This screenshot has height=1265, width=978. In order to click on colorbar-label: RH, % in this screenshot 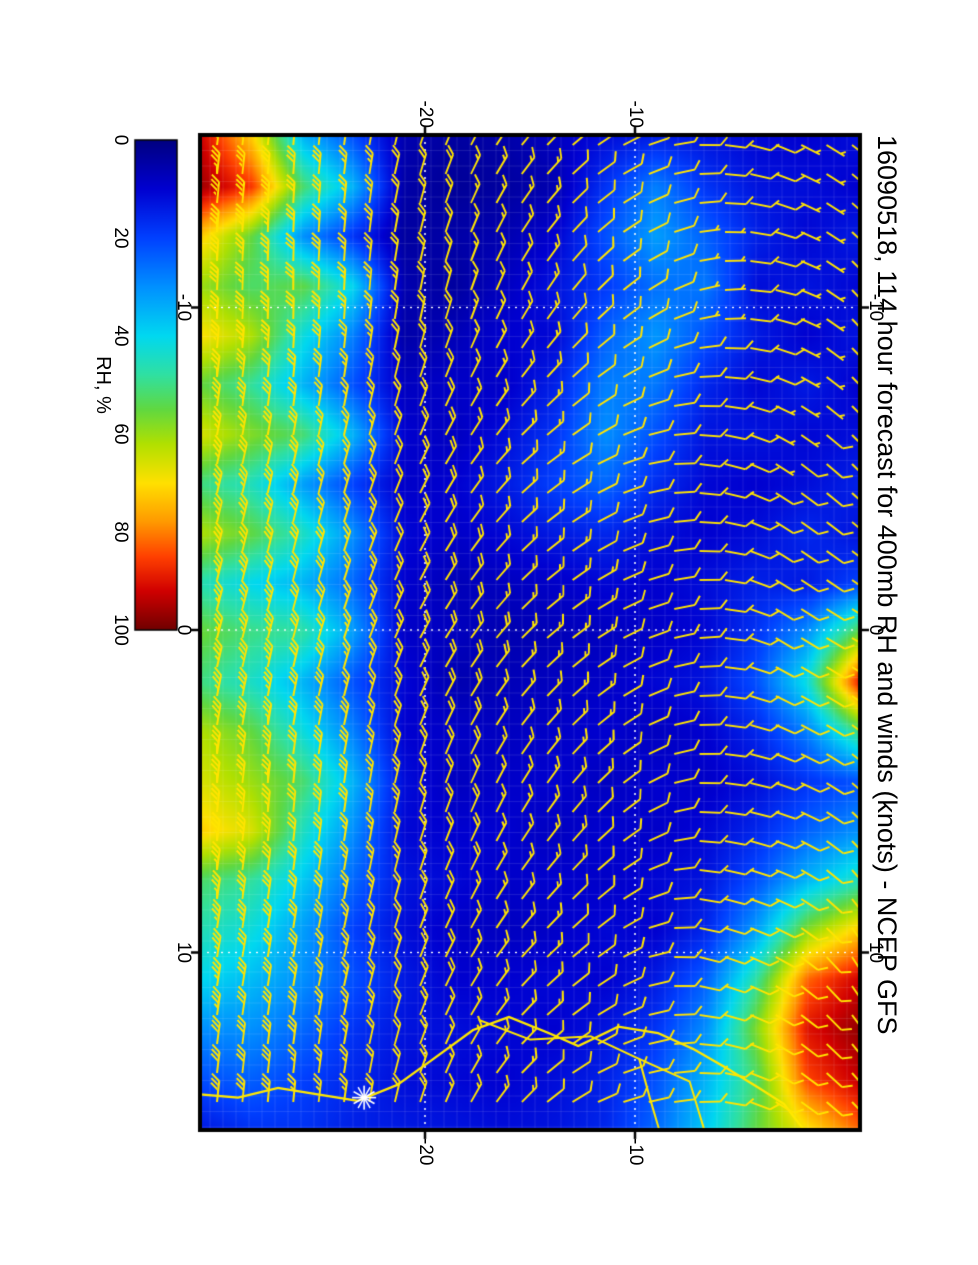, I will do `click(103, 385)`.